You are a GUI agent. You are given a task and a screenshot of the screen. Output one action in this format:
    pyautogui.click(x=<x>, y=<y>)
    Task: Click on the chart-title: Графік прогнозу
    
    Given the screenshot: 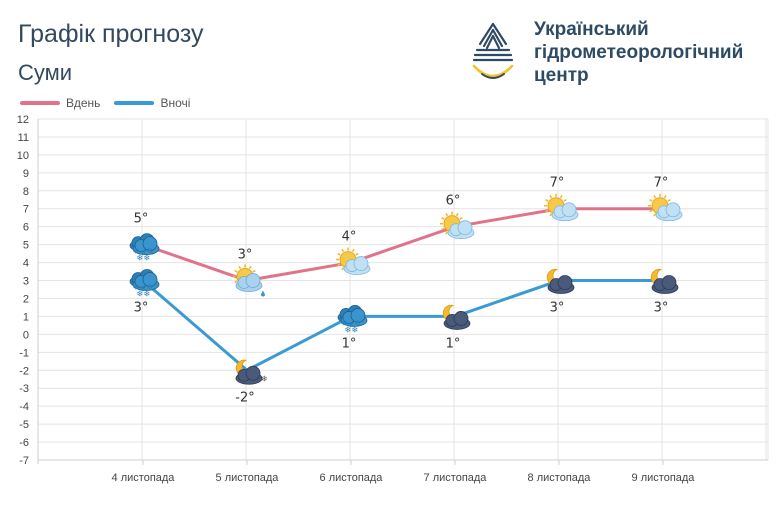 What is the action you would take?
    pyautogui.click(x=111, y=34)
    